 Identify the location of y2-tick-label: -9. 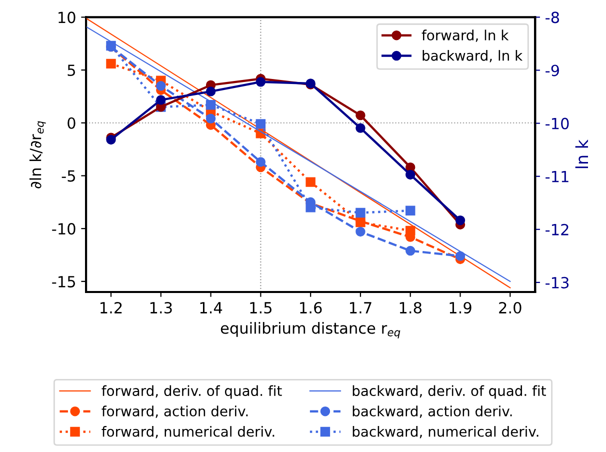
(552, 70).